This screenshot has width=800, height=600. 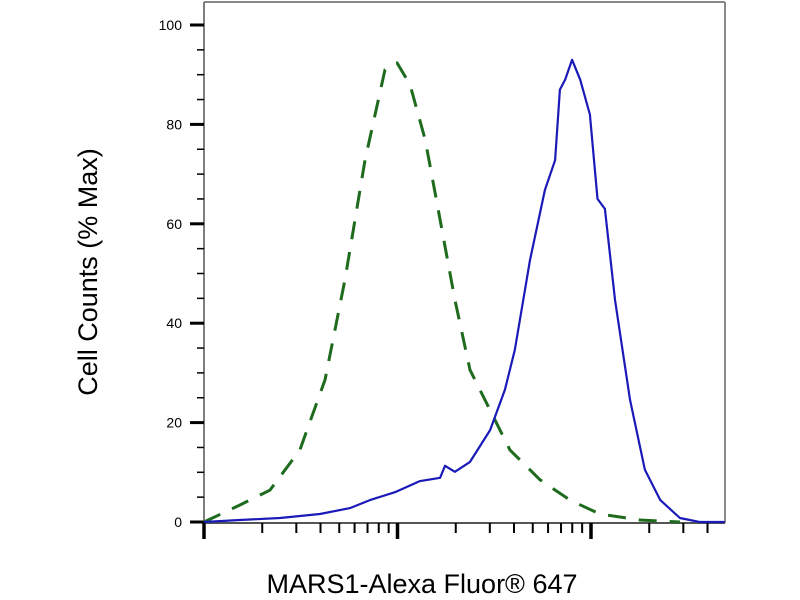 I want to click on y-tick-label: 40, so click(x=174, y=323).